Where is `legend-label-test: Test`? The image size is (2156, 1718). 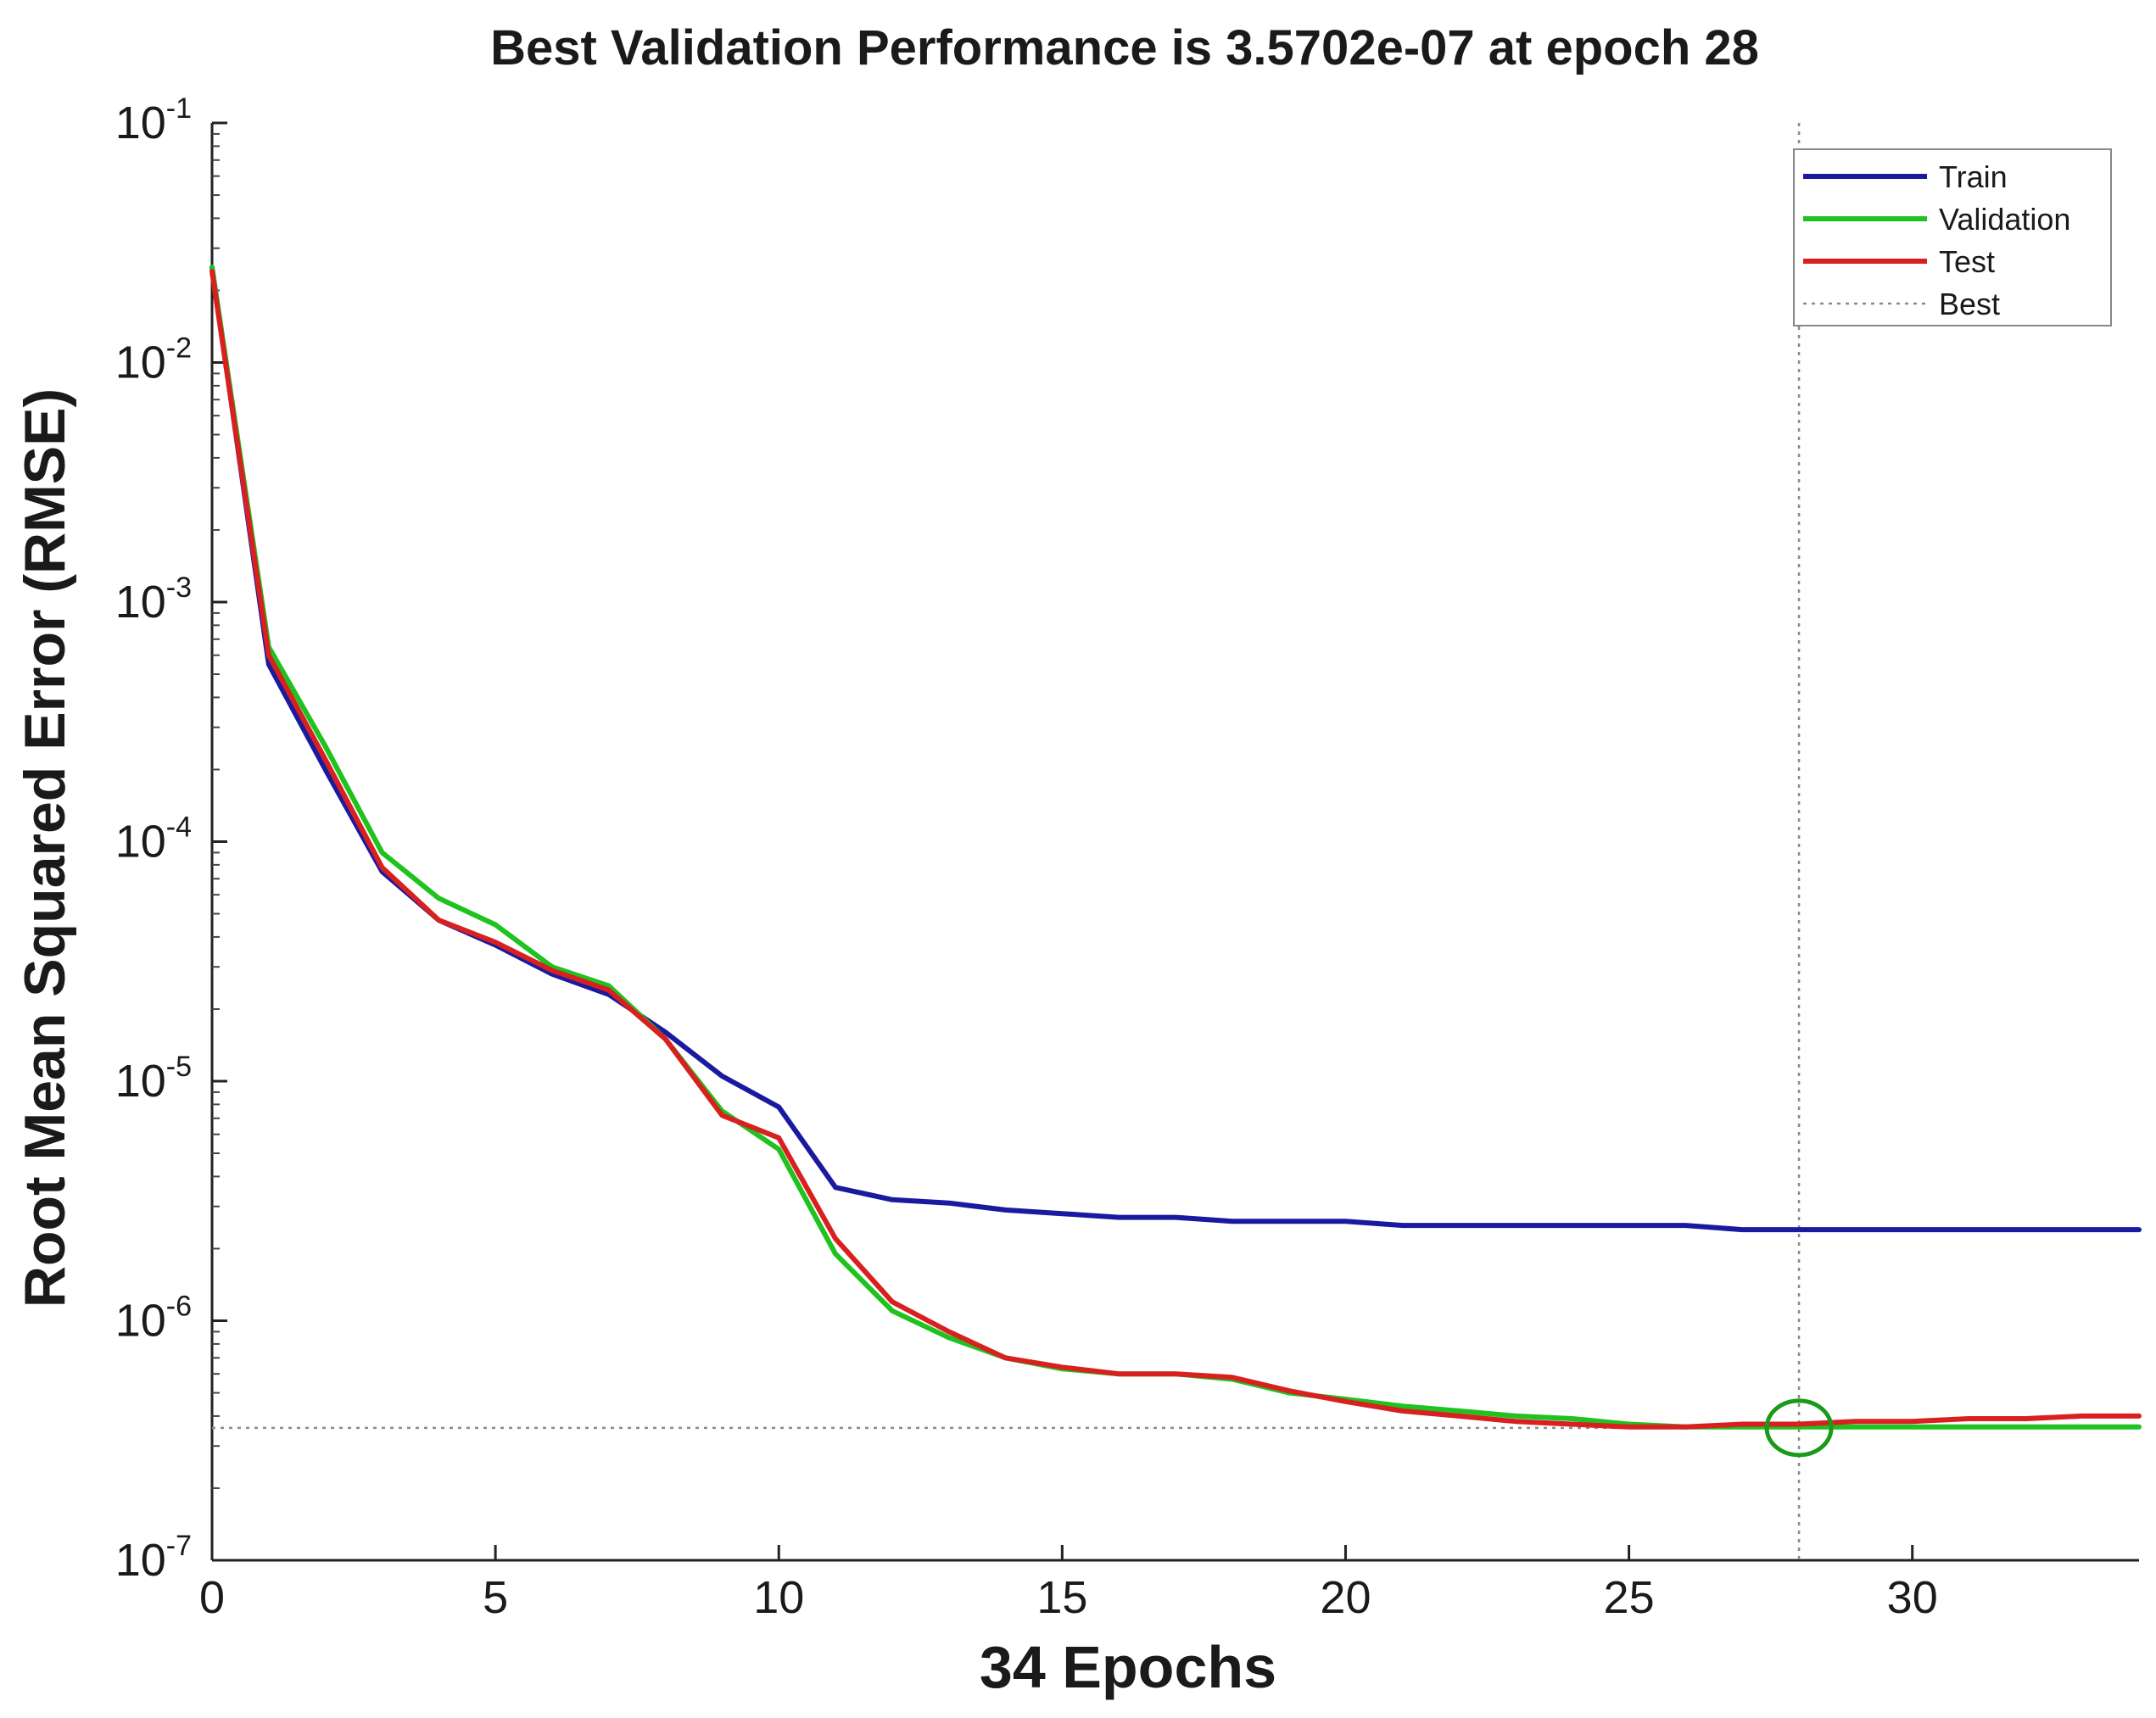 legend-label-test: Test is located at coordinates (1967, 261).